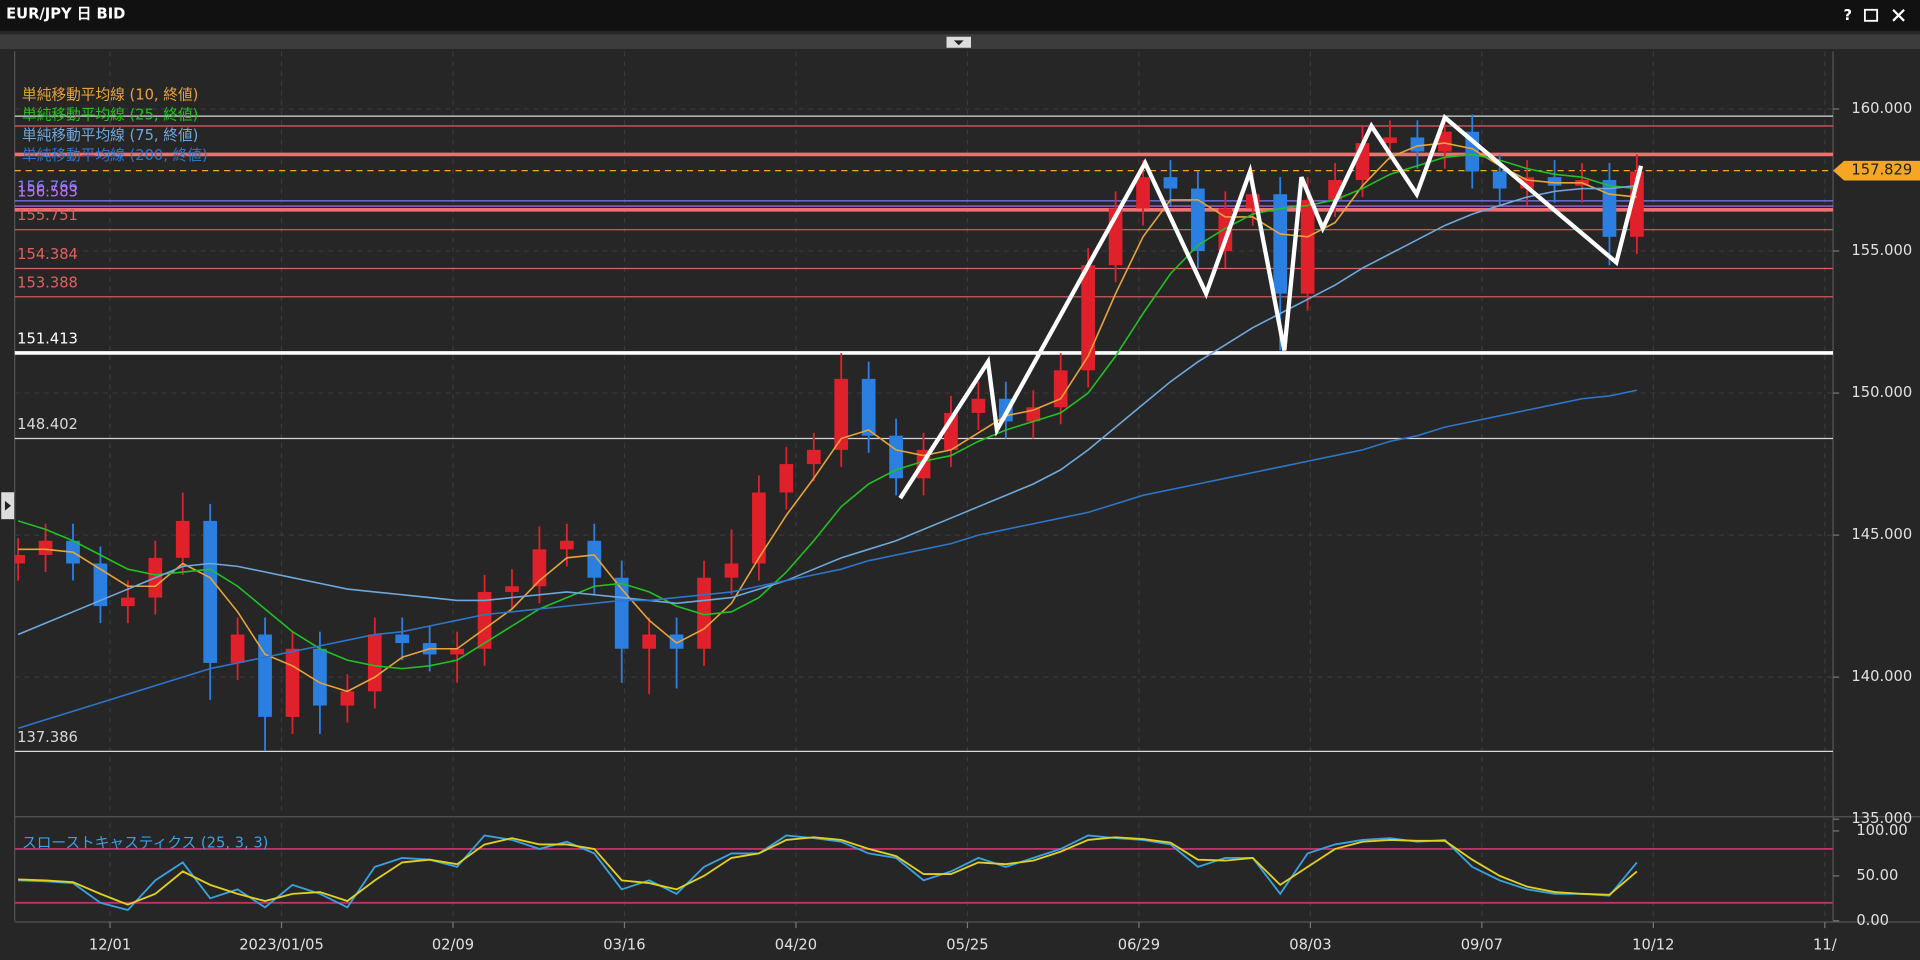 Image resolution: width=1920 pixels, height=960 pixels. What do you see at coordinates (1653, 944) in the screenshot?
I see `x-tick-label: 10/12` at bounding box center [1653, 944].